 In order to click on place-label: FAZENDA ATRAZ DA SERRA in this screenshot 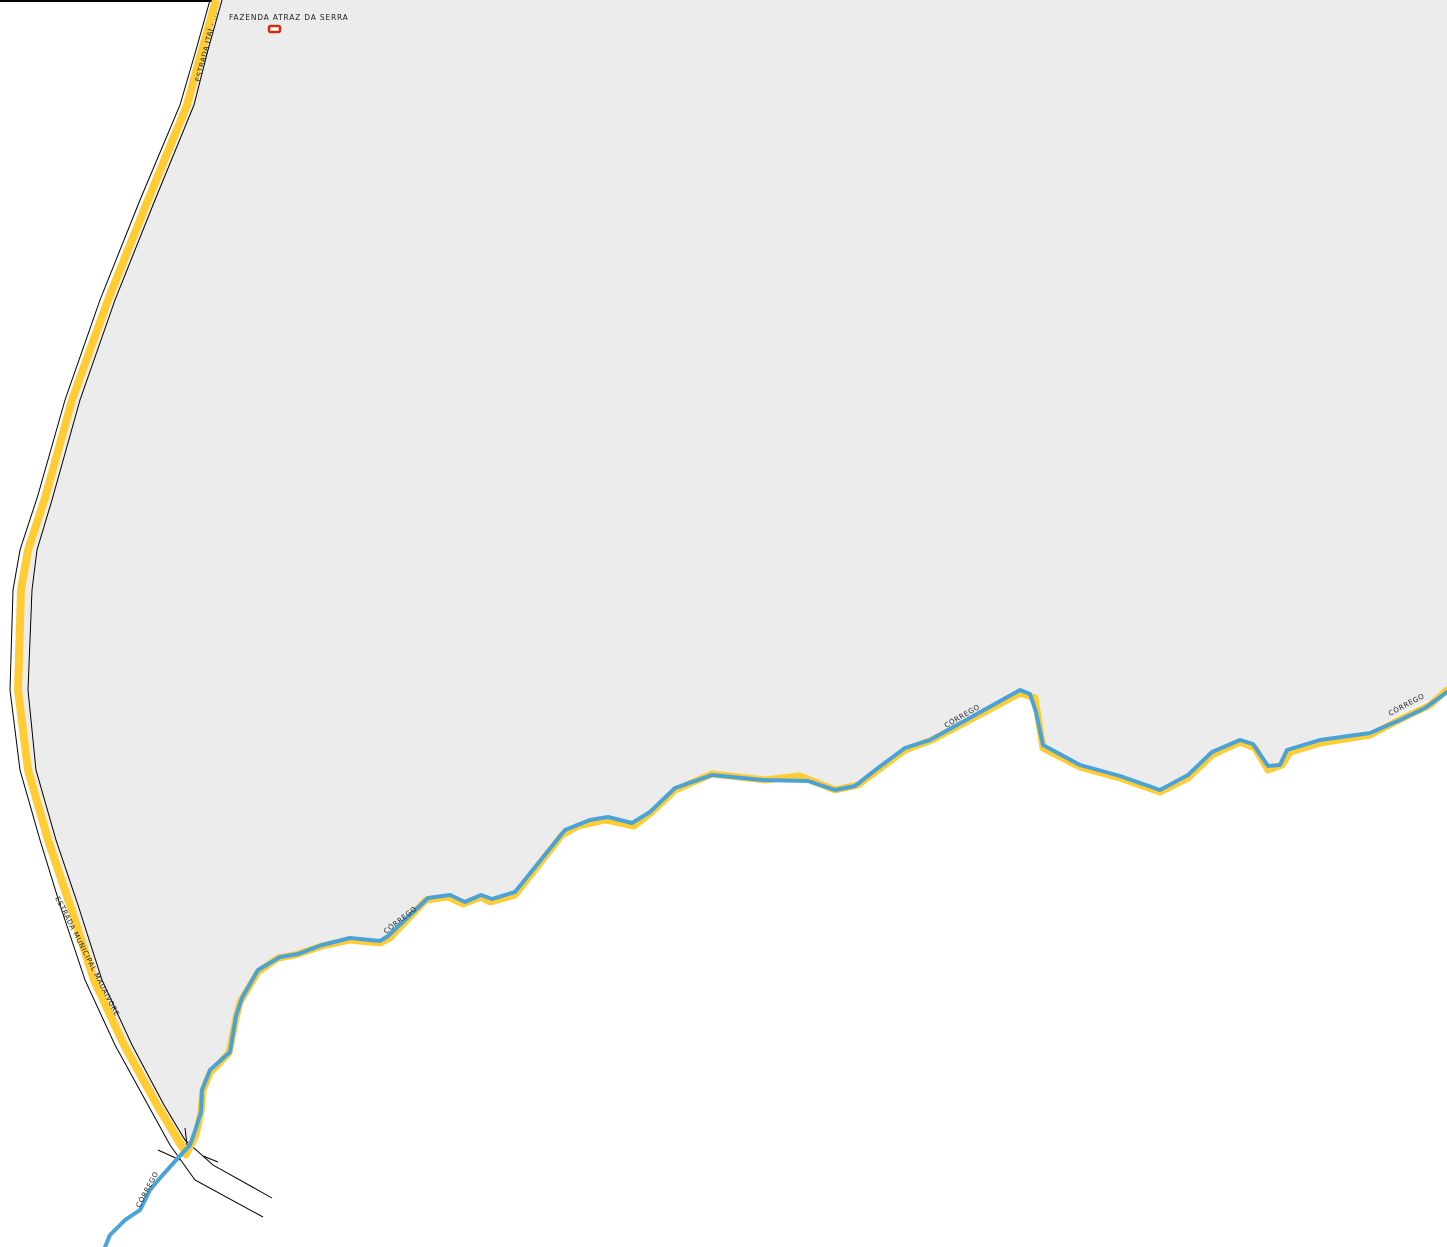, I will do `click(289, 17)`.